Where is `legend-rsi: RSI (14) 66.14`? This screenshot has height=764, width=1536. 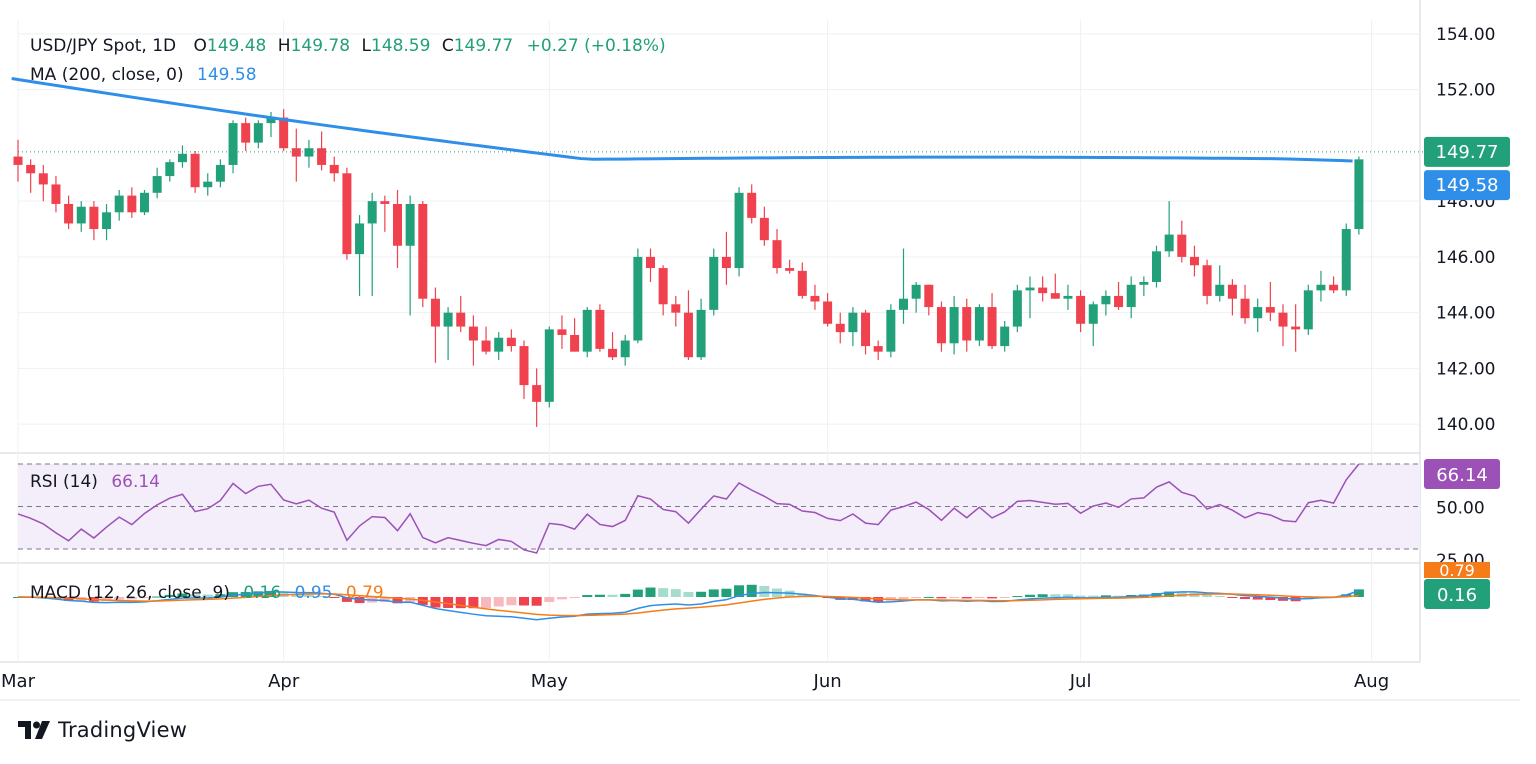 legend-rsi: RSI (14) 66.14 is located at coordinates (95, 482).